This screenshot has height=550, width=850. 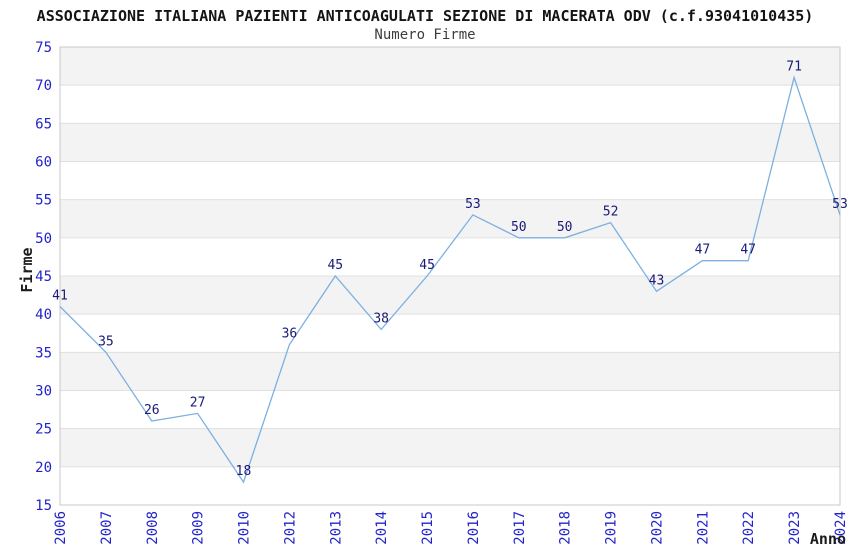 What do you see at coordinates (795, 528) in the screenshot?
I see `x-tick-label: 2023` at bounding box center [795, 528].